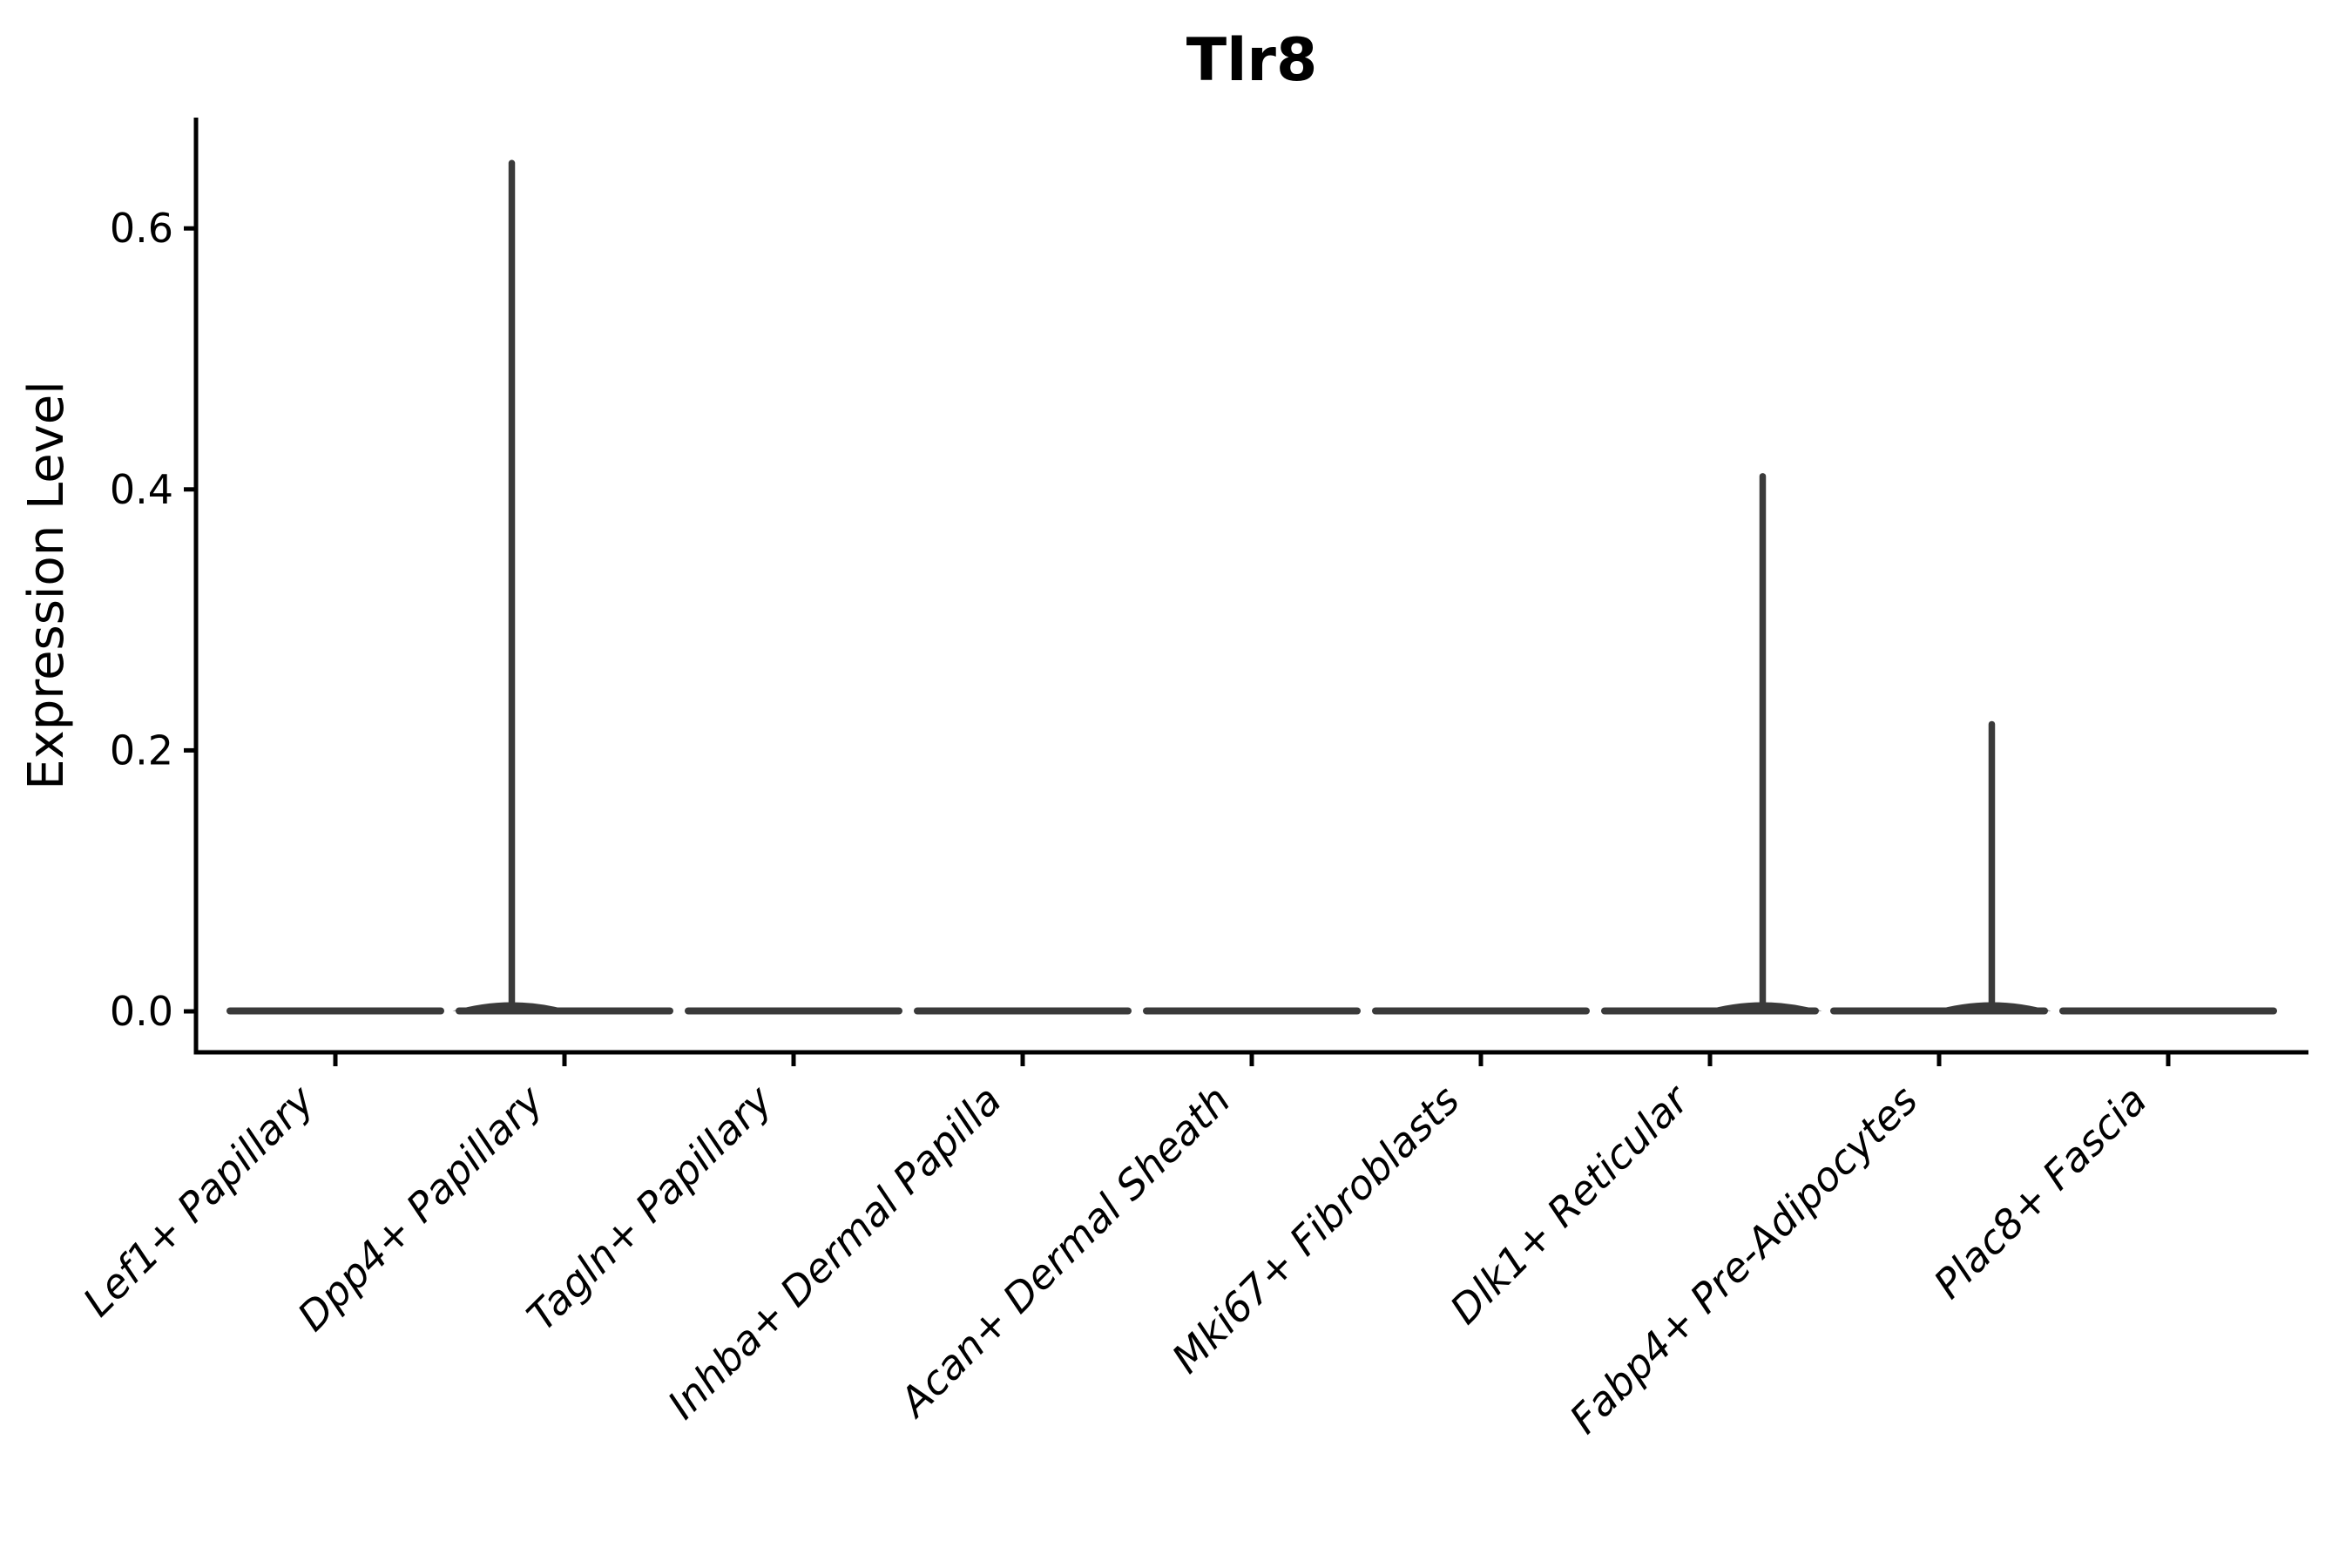 Image resolution: width=2352 pixels, height=1568 pixels. I want to click on chart-title: Tlr8, so click(1252, 61).